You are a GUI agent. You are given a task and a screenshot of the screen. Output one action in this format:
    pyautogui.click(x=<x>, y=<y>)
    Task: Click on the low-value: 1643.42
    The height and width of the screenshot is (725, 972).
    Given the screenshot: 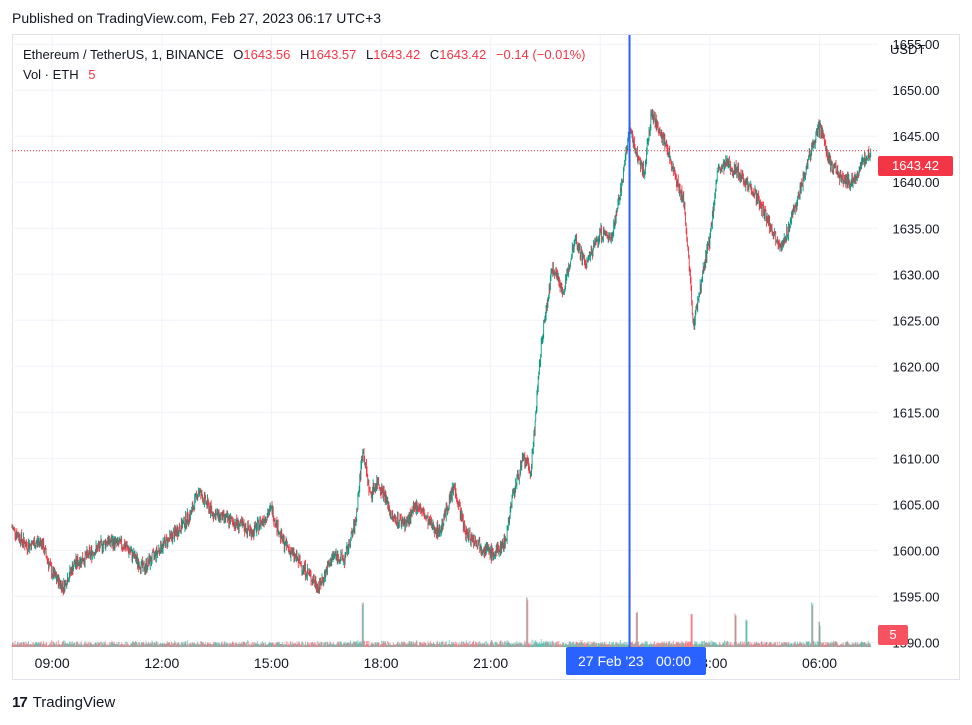 What is the action you would take?
    pyautogui.click(x=397, y=54)
    